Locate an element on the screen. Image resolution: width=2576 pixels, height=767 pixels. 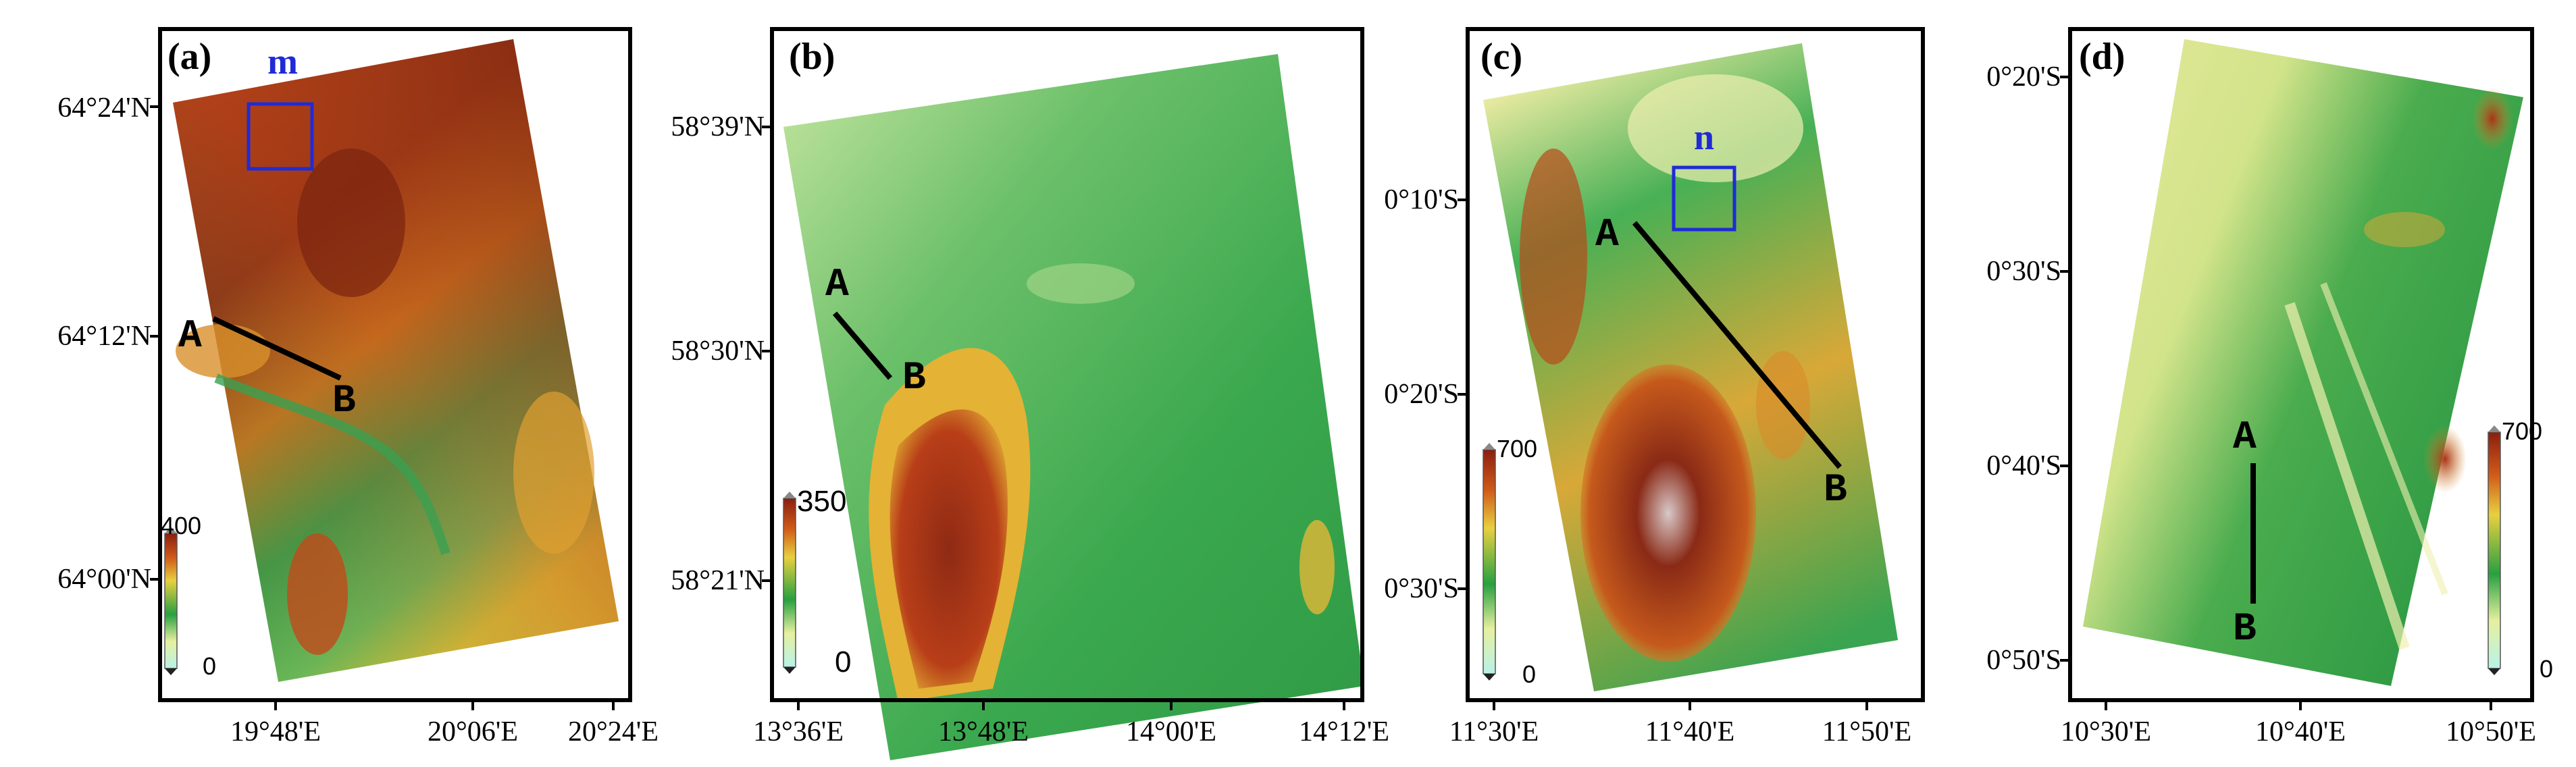
panel-c-lat-label: 0°20'S is located at coordinates (1421, 394).